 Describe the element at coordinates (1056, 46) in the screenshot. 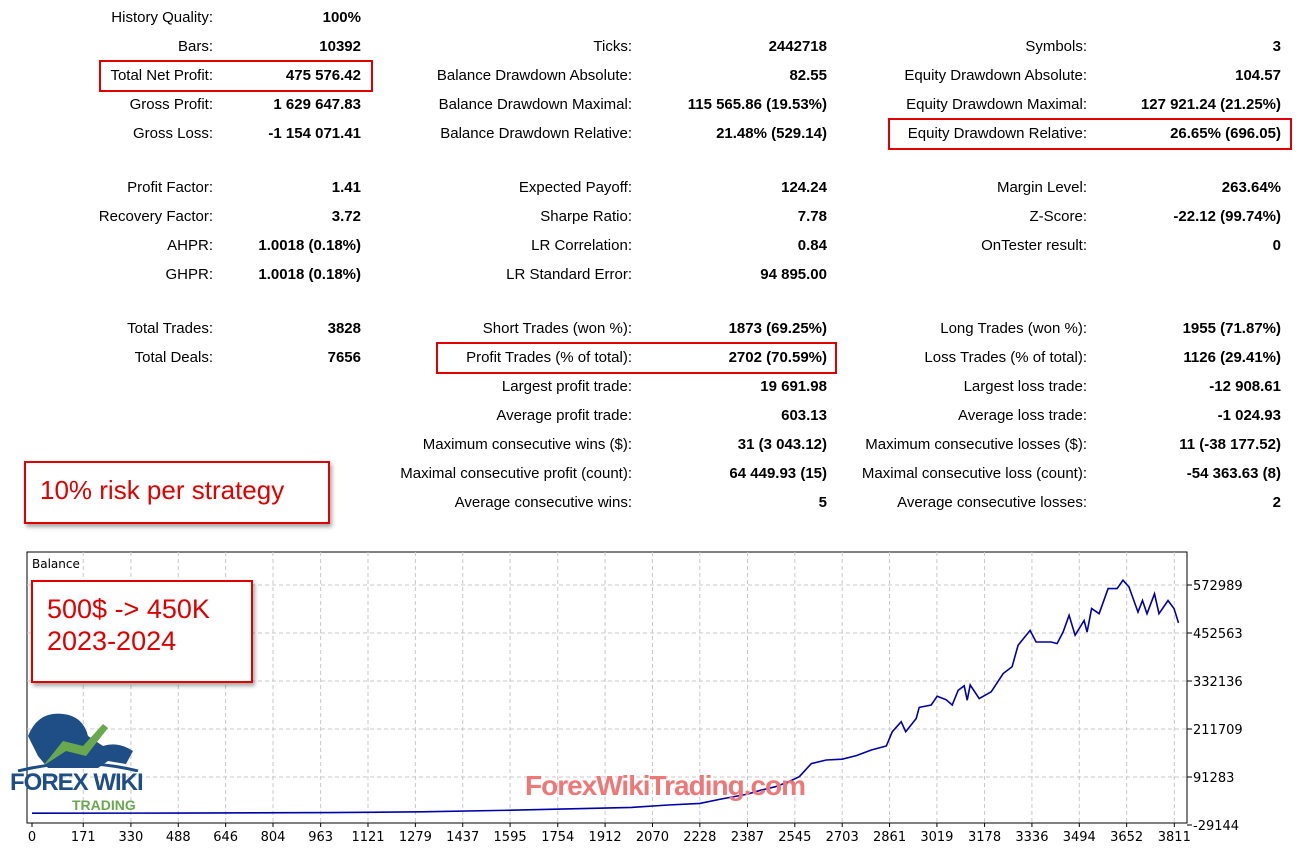

I see `stat-label: Symbols:` at that location.